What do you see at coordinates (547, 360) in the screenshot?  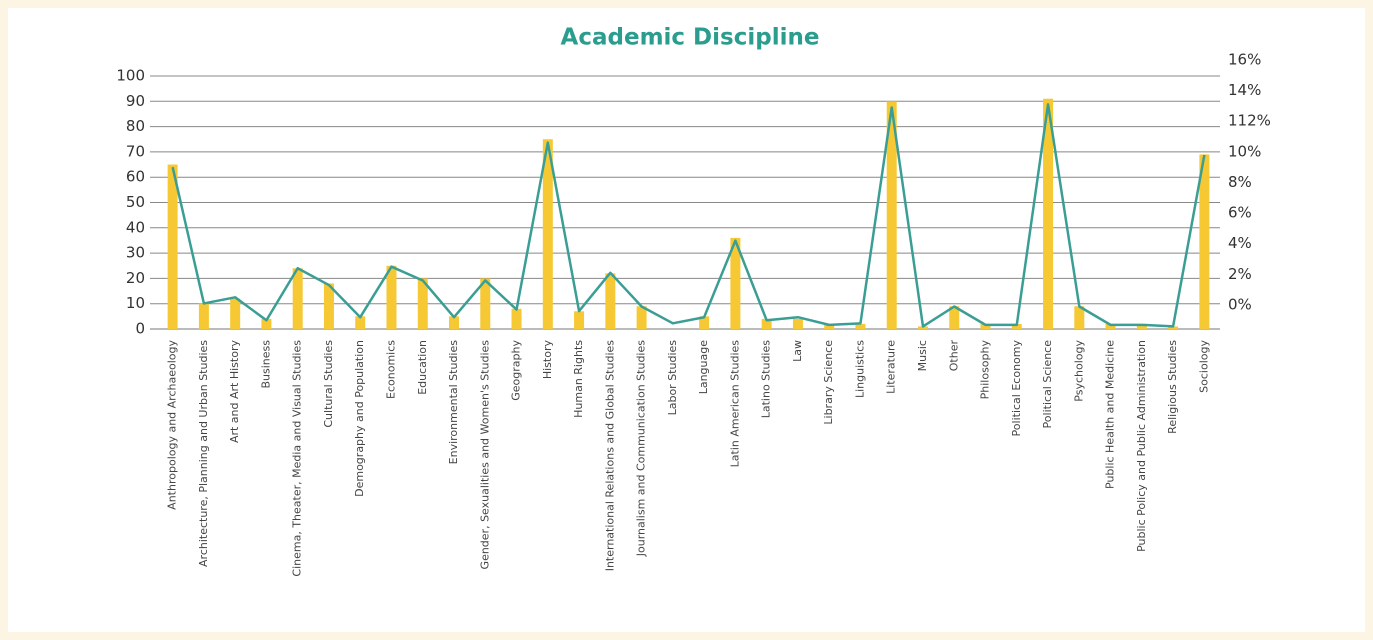 I see `x-tick-label: History` at bounding box center [547, 360].